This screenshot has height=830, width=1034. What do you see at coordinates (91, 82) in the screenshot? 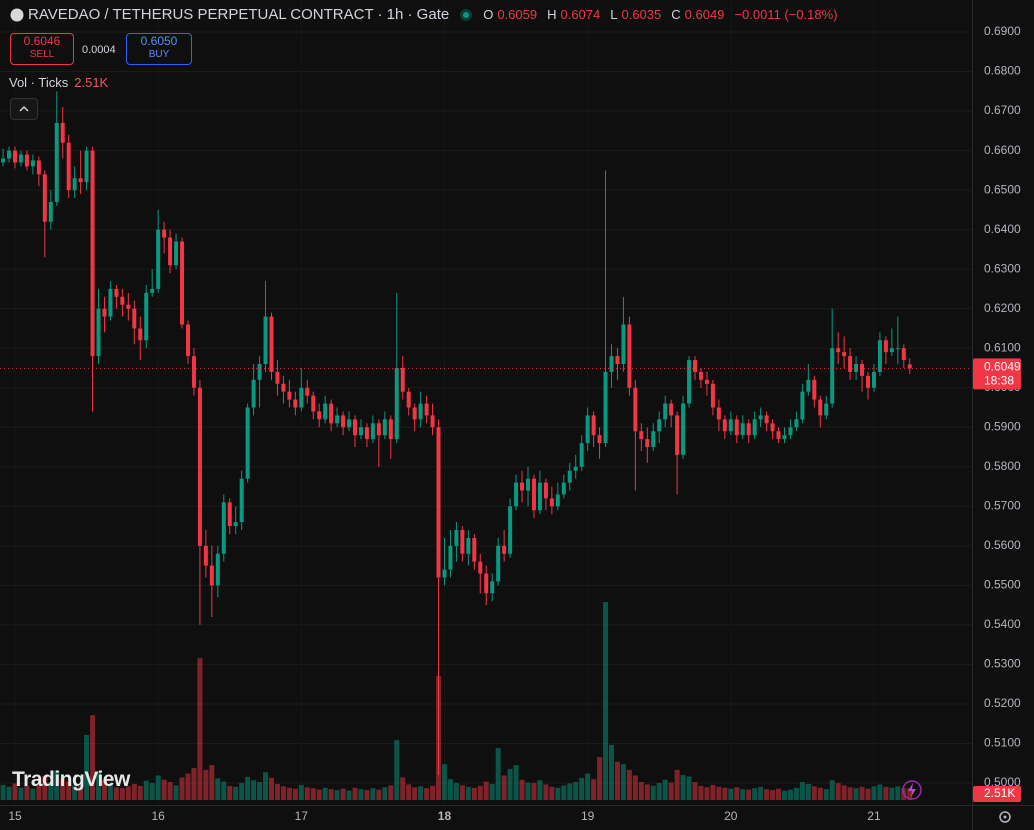
I see `volume-value: 2.51K` at bounding box center [91, 82].